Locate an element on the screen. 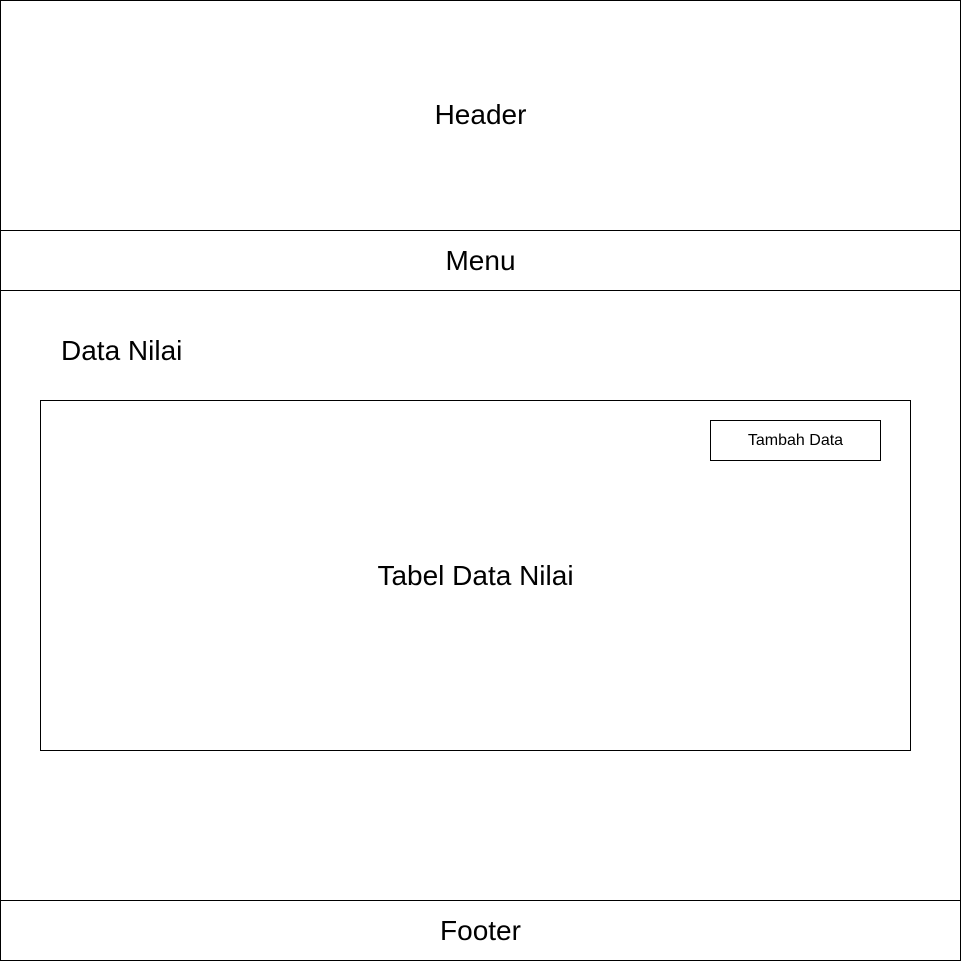 The image size is (961, 961). menu-section: Menu is located at coordinates (480, 260).